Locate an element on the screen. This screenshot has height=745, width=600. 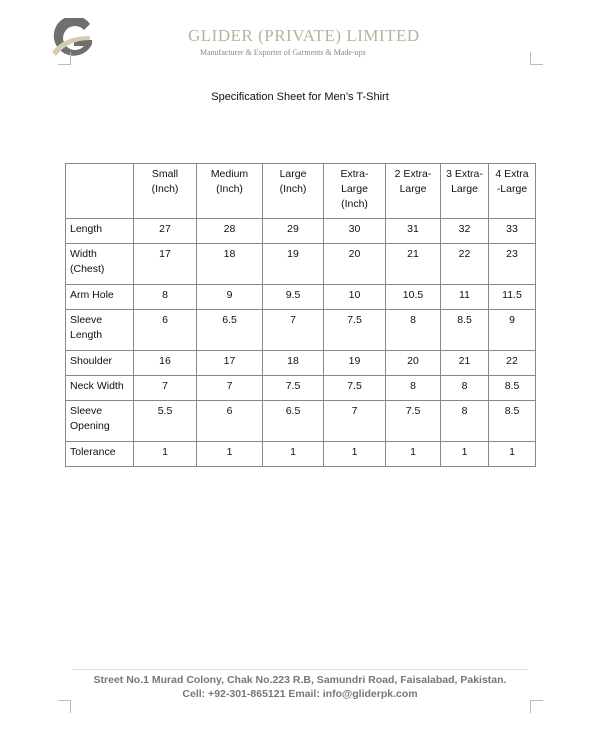
row-label: Length is located at coordinates (99, 231).